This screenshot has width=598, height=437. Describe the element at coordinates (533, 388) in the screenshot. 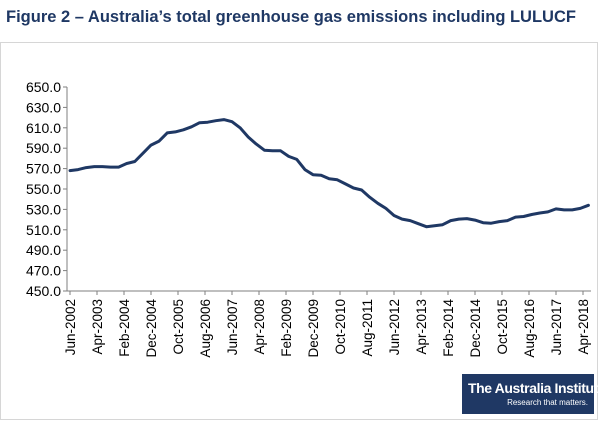

I see `logo-name: The Australia Institute` at that location.